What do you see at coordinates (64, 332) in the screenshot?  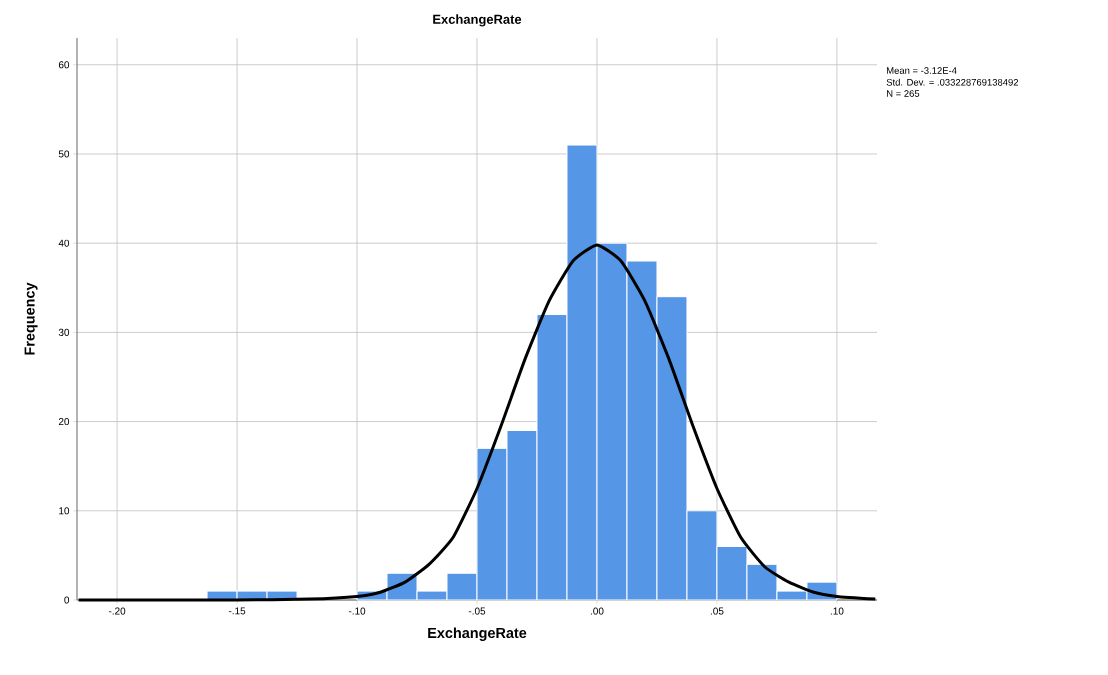 I see `y-tick-label: 30` at bounding box center [64, 332].